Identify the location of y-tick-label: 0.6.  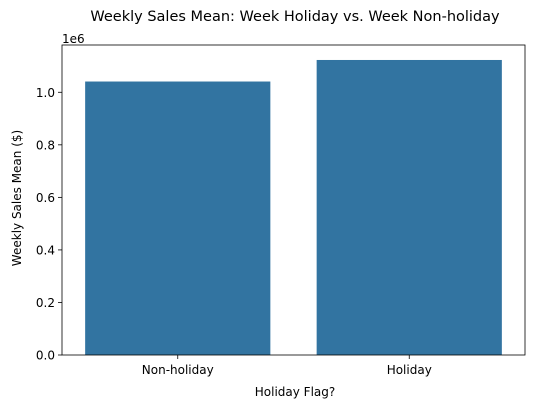
(45, 198).